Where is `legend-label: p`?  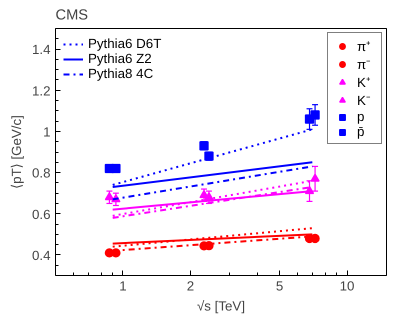 legend-label: p is located at coordinates (361, 116).